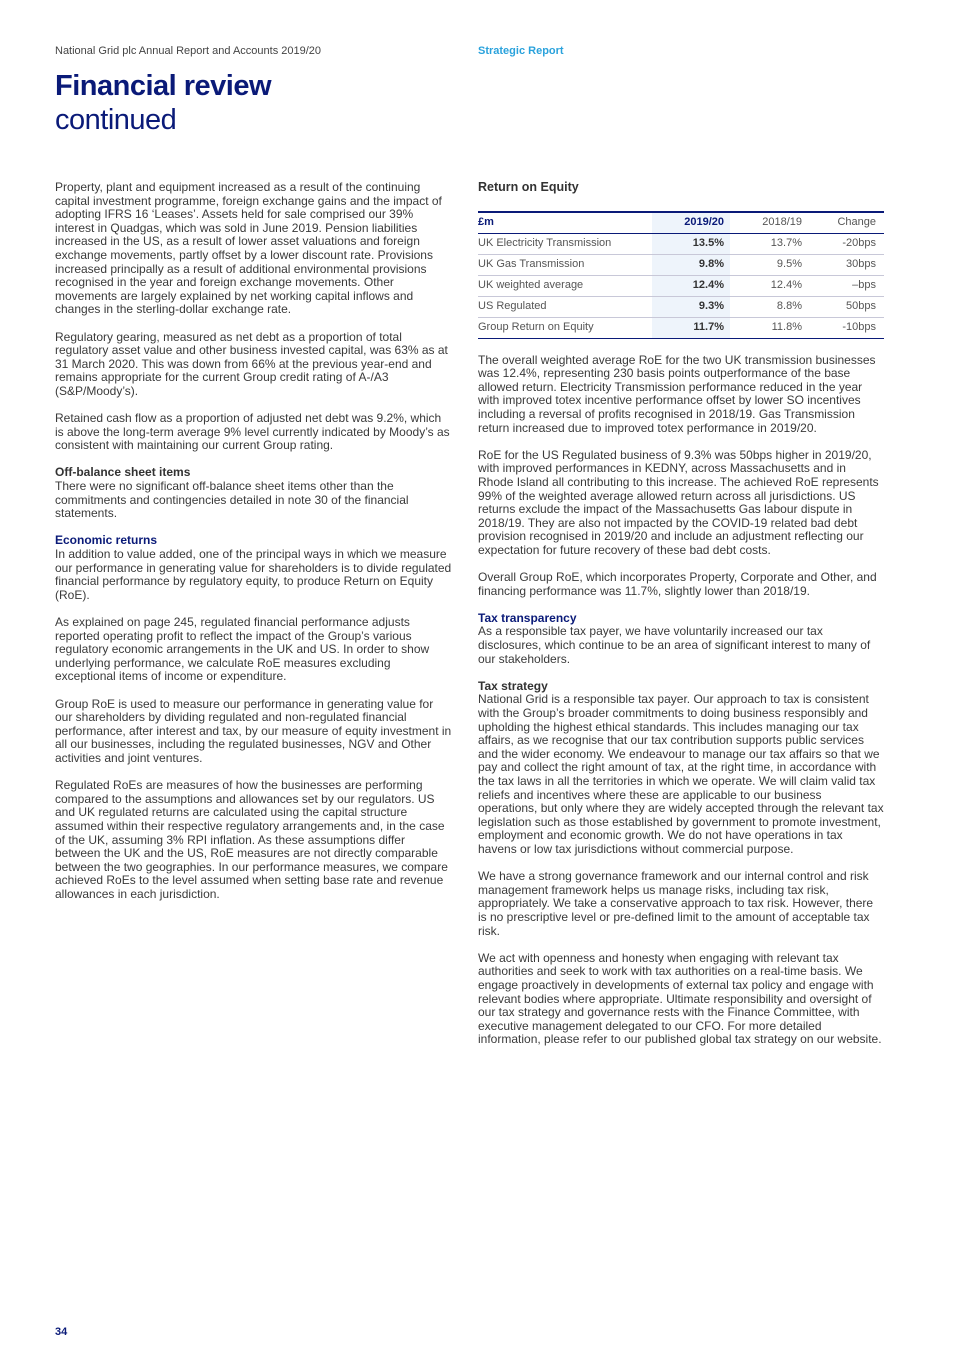  What do you see at coordinates (163, 86) in the screenshot?
I see `page-title: Financial review` at bounding box center [163, 86].